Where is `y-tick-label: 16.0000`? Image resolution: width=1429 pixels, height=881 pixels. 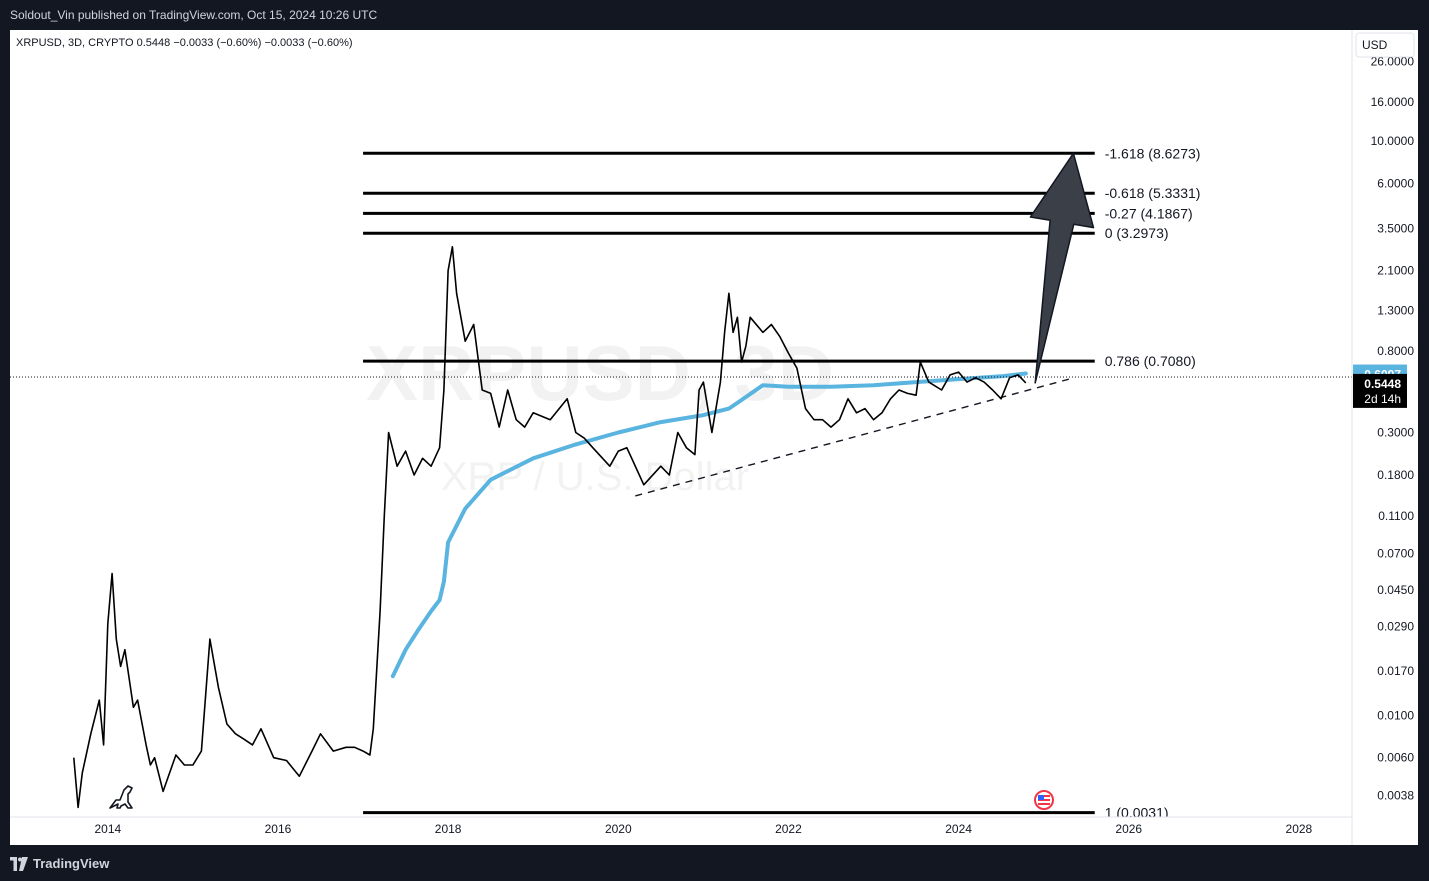 y-tick-label: 16.0000 is located at coordinates (1393, 102).